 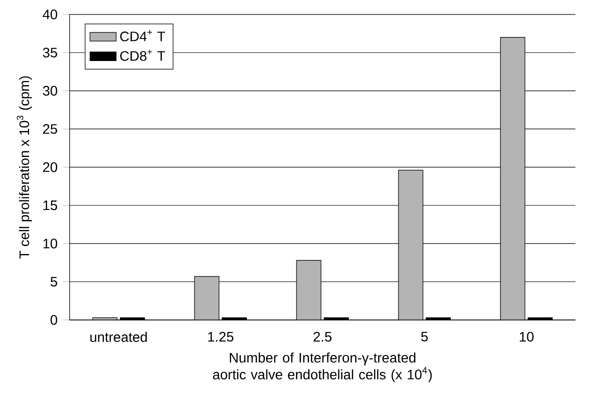 What do you see at coordinates (50, 129) in the screenshot?
I see `y-tick-label: 25` at bounding box center [50, 129].